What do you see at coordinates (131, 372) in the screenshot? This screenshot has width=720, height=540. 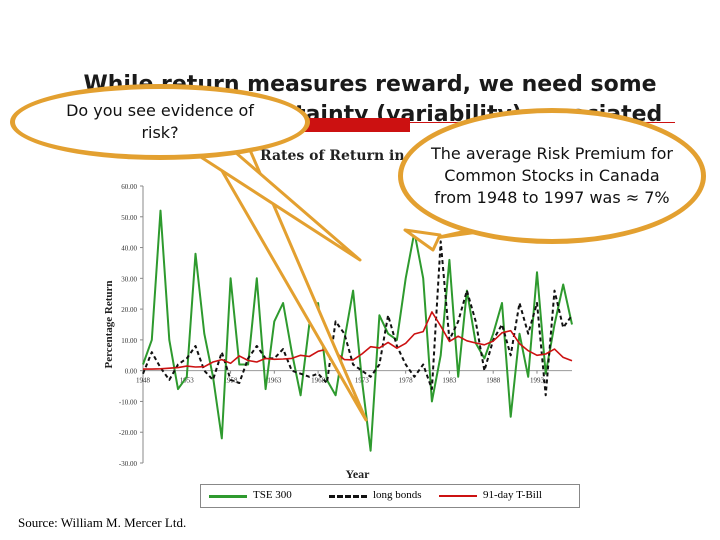 I see `y-tick-label: 0.00` at bounding box center [131, 372].